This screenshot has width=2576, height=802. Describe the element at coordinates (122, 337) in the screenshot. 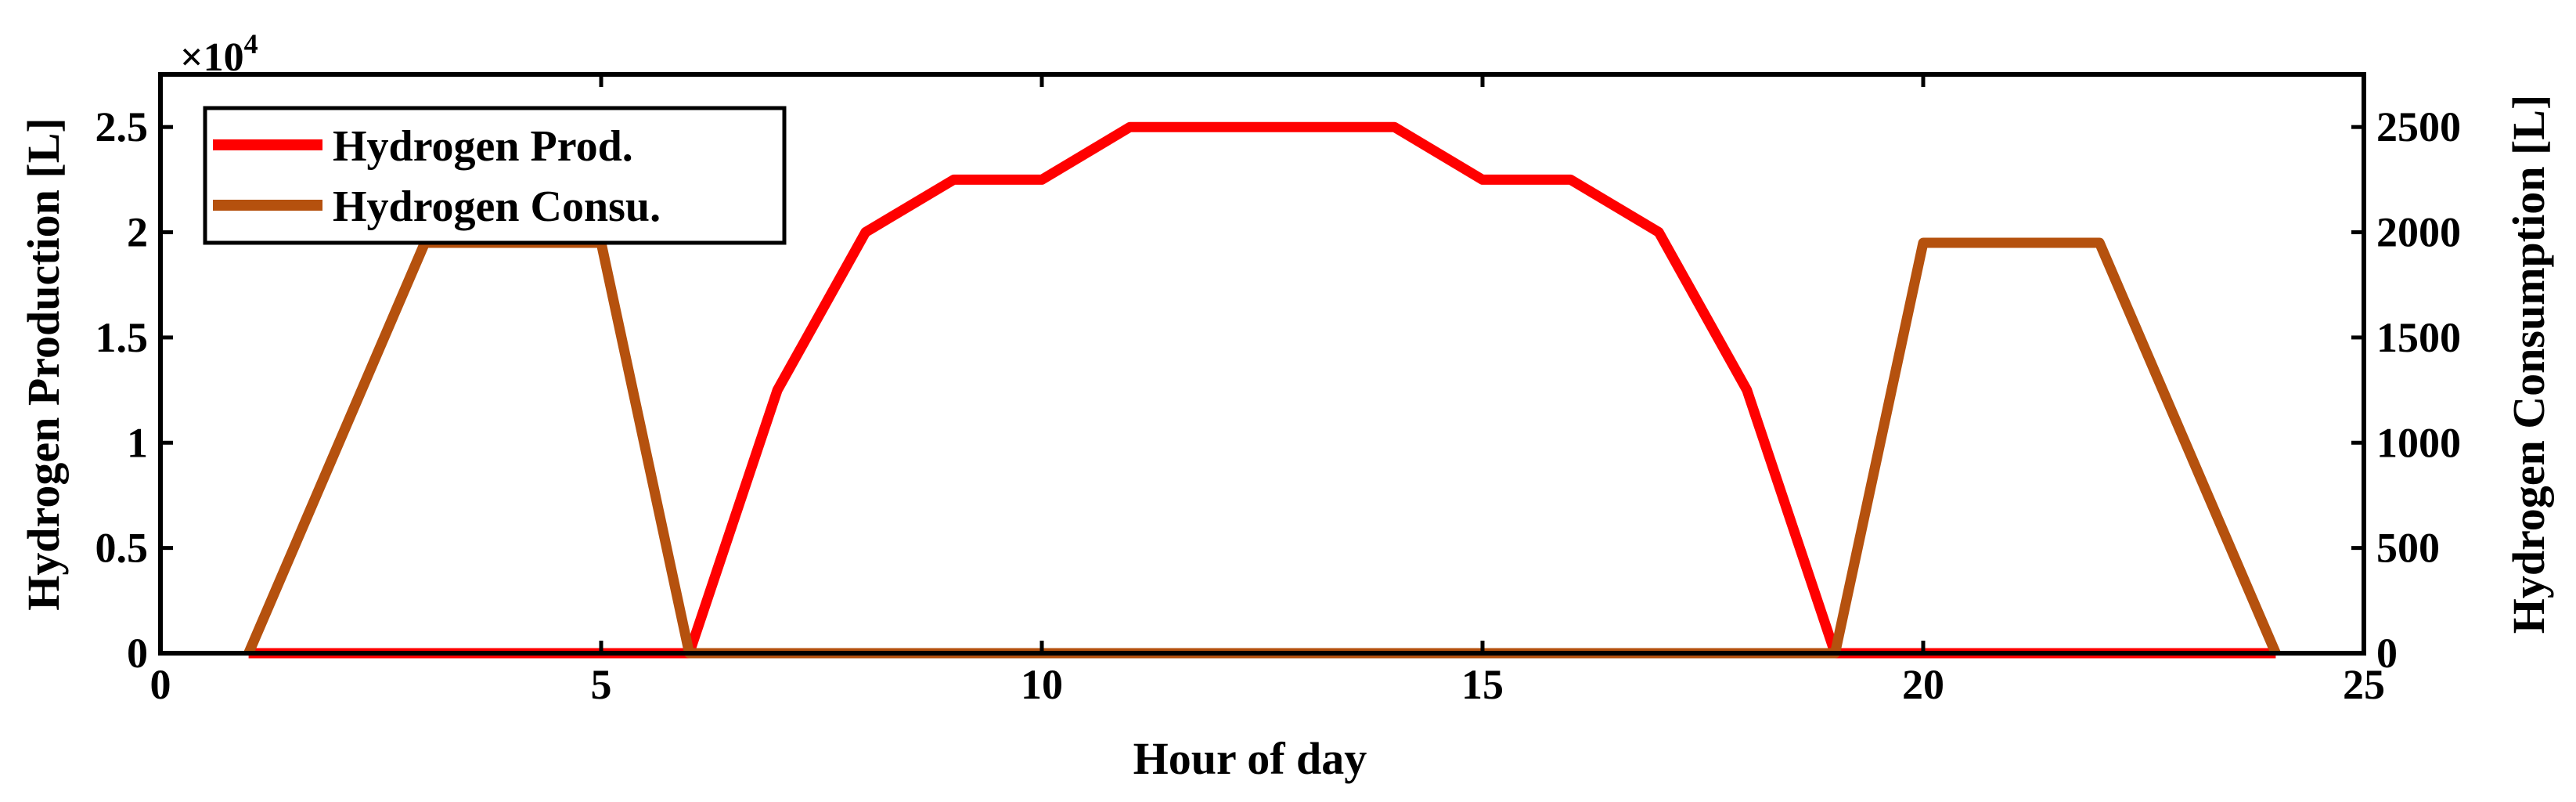

I see `y-left-tick-label: 1.5` at that location.